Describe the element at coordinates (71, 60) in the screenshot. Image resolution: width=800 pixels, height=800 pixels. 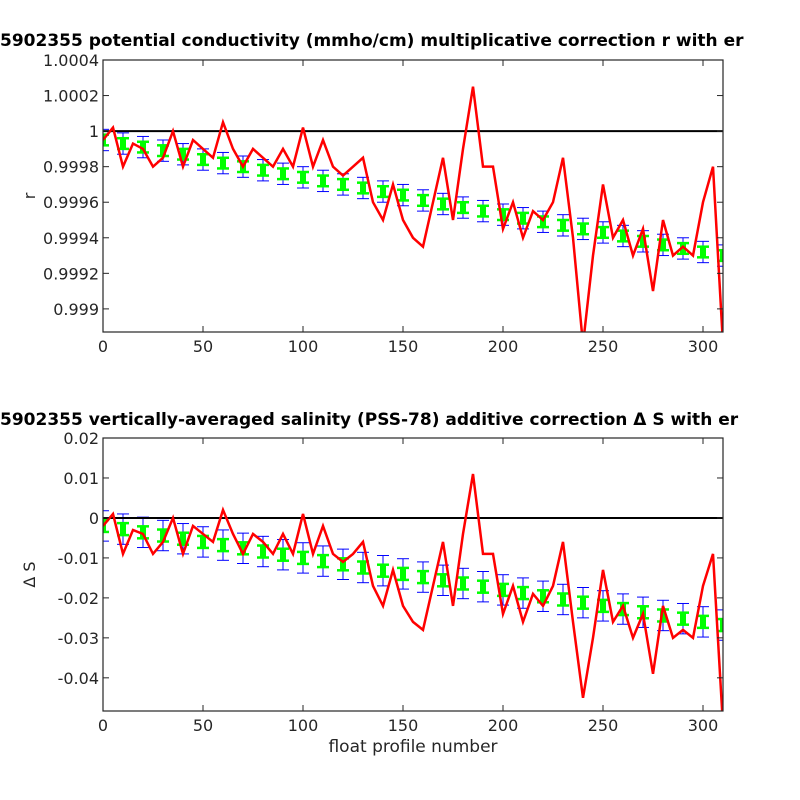
I see `y-tick-label: 1.0004` at that location.